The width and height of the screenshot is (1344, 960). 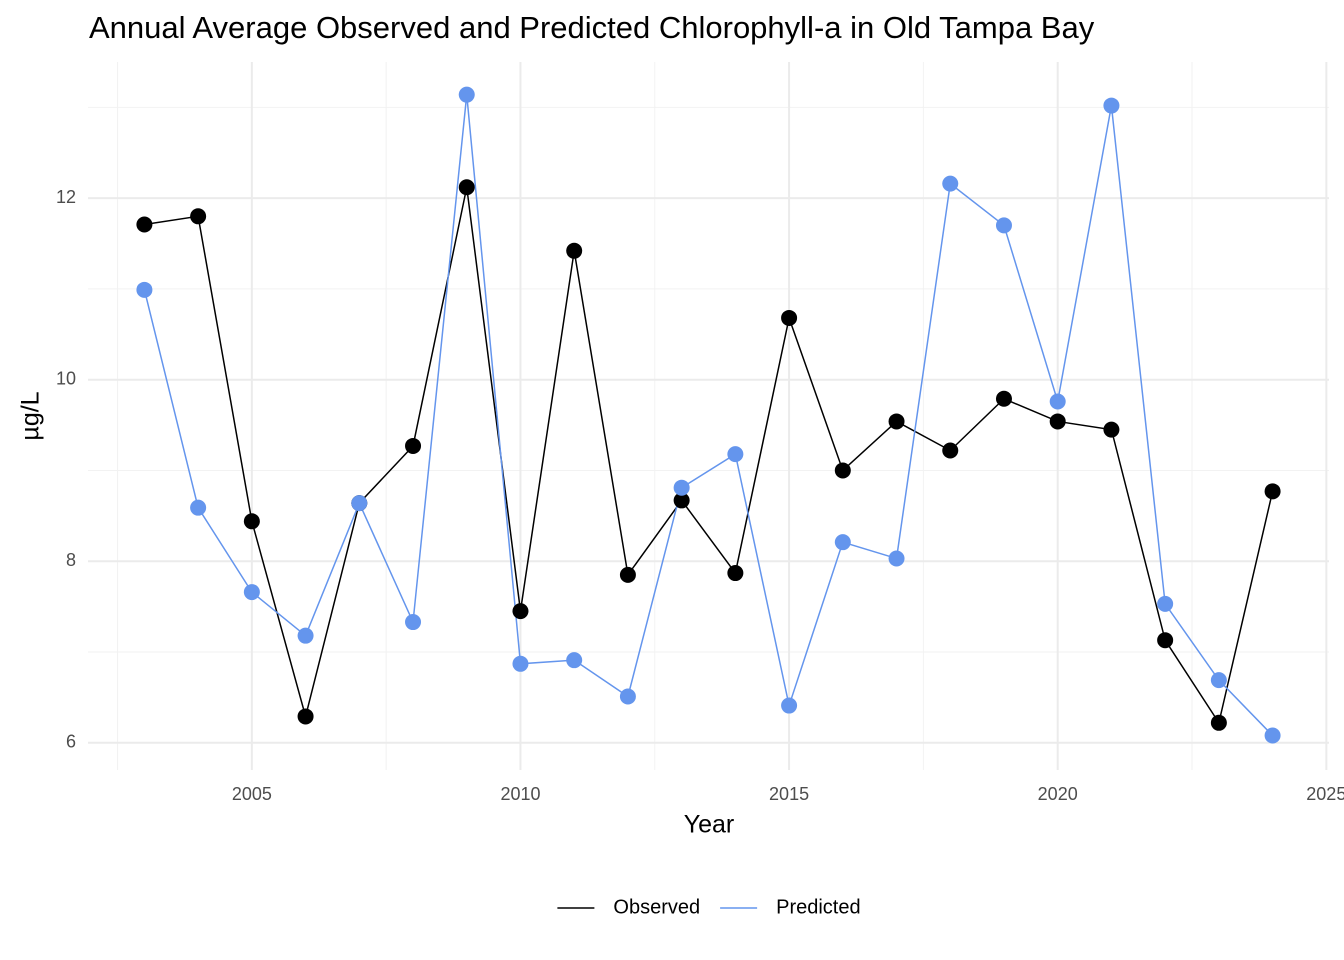 What do you see at coordinates (71, 560) in the screenshot?
I see `y-tick-label: 8` at bounding box center [71, 560].